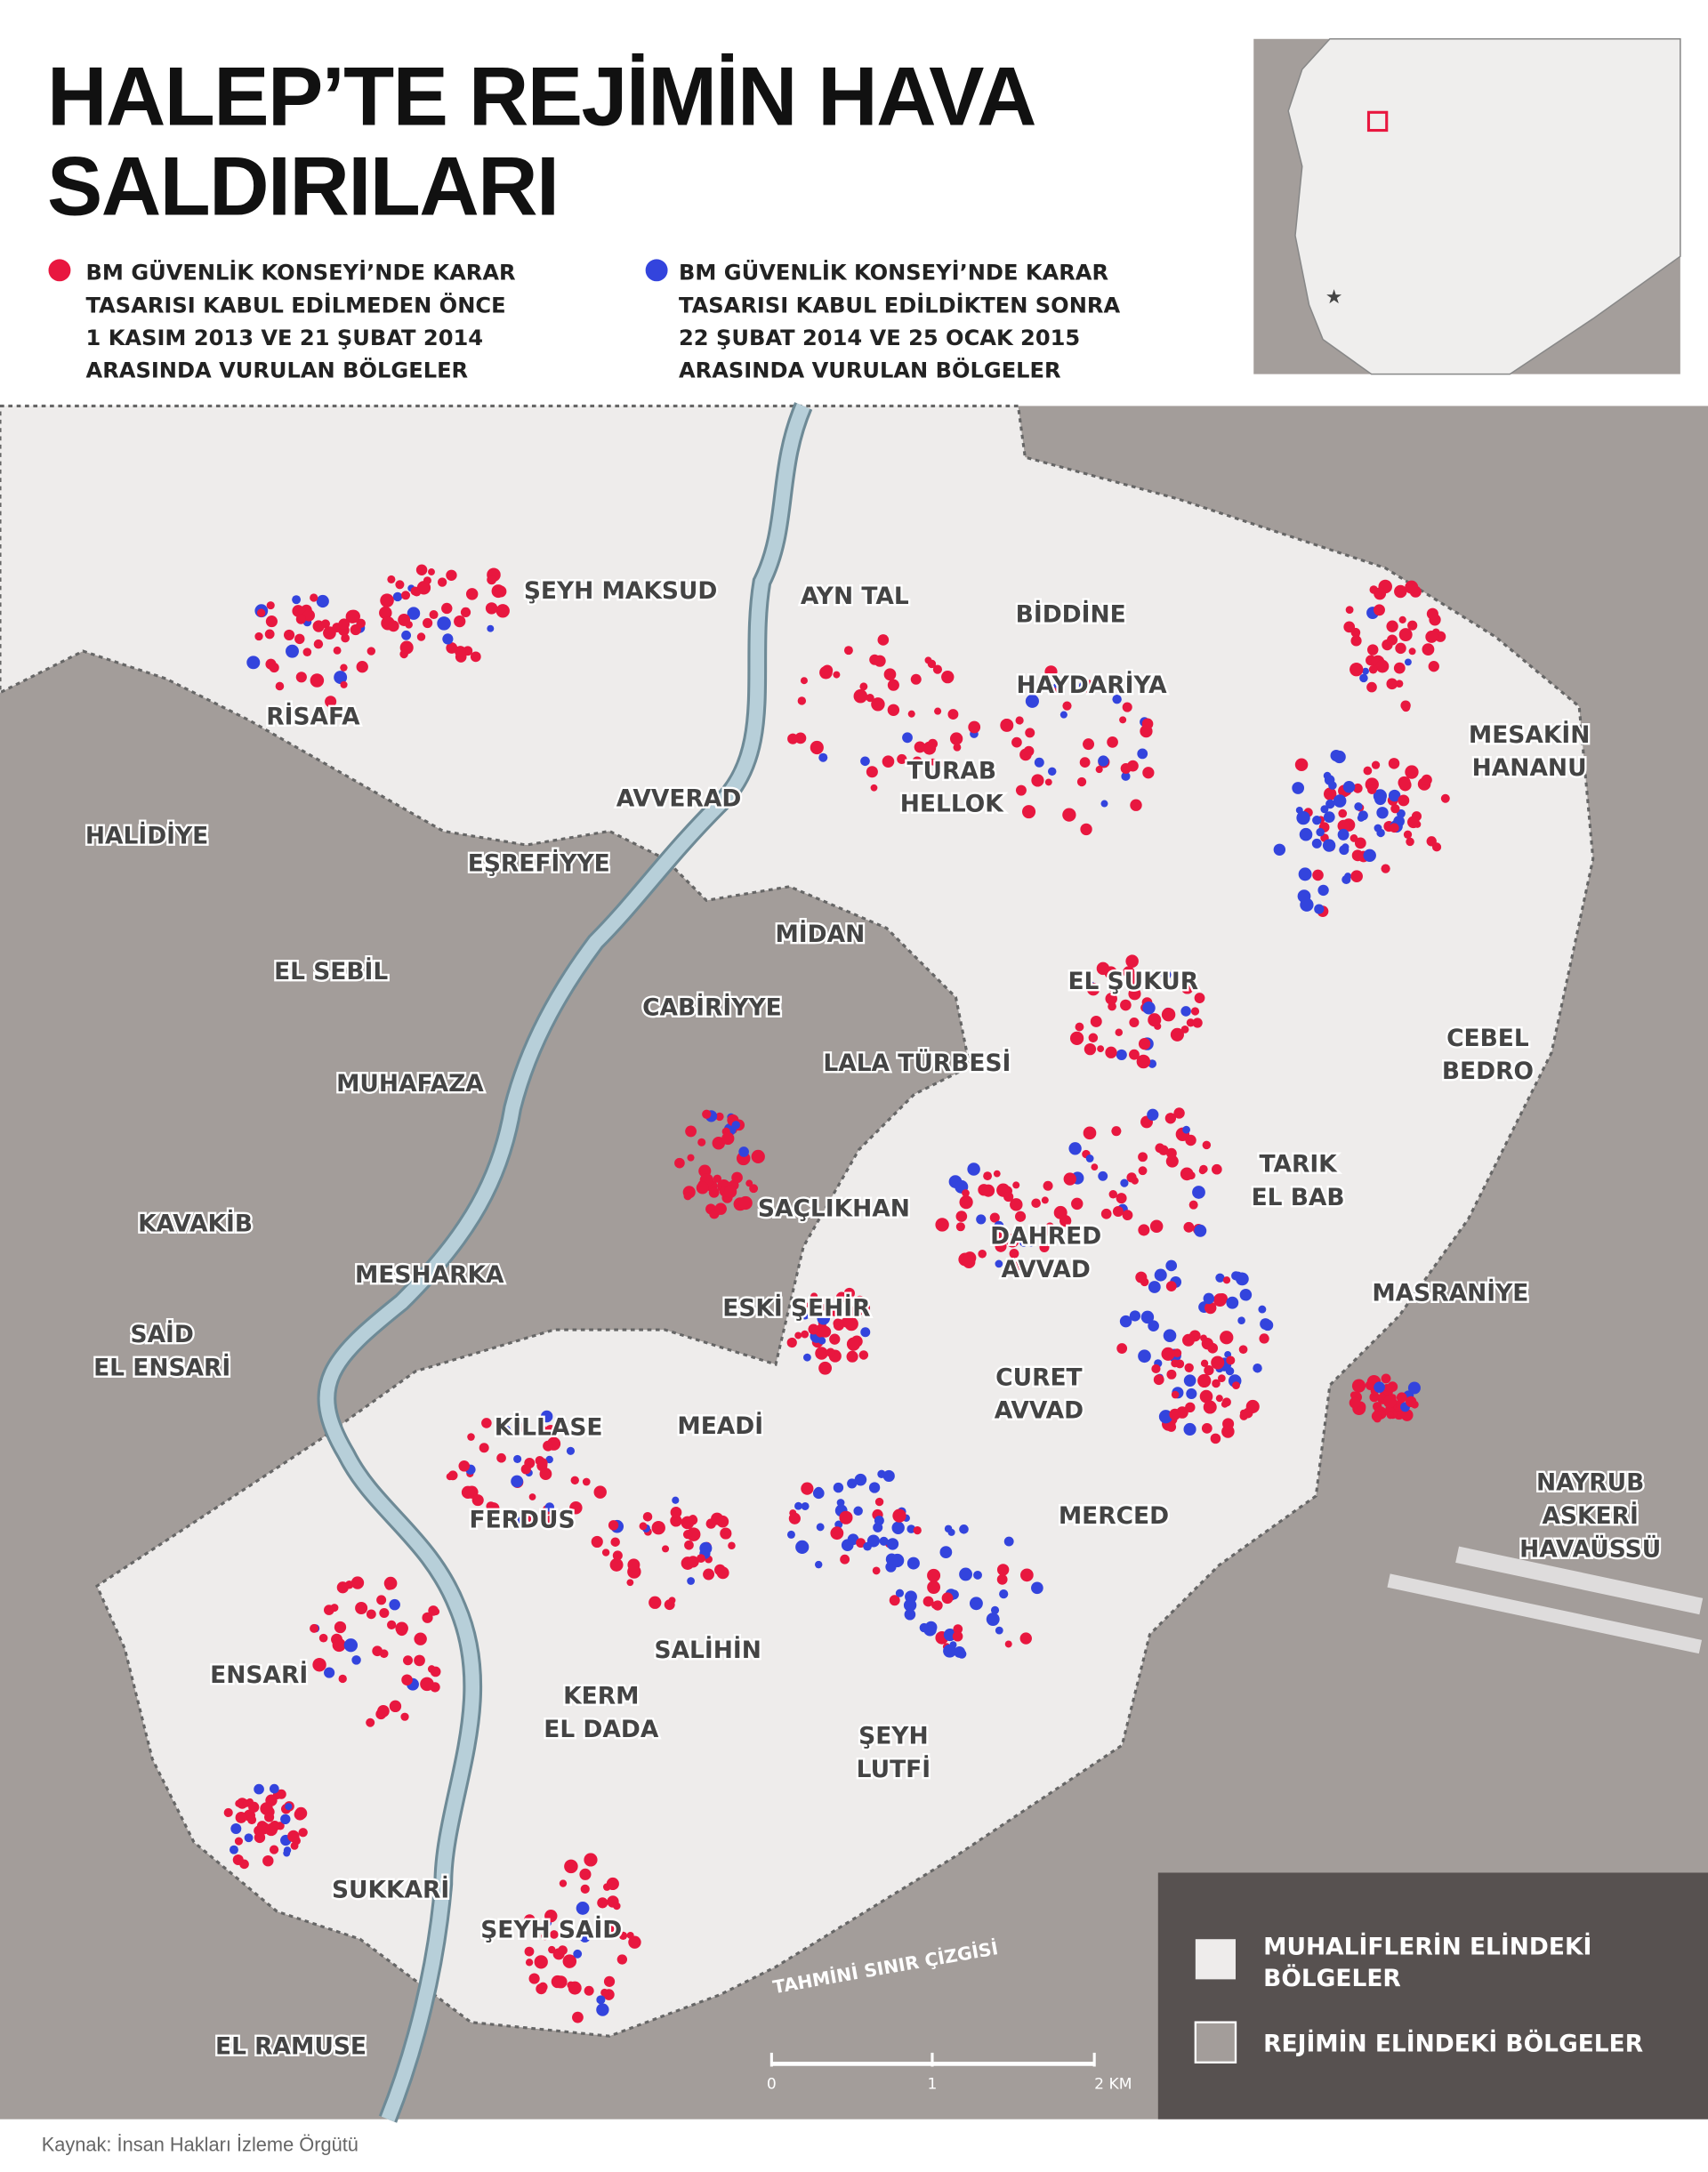 This screenshot has width=1708, height=2172. Describe the element at coordinates (200, 2144) in the screenshot. I see `source: Kaynak: İnsan Hakları İzleme Örgütü` at that location.